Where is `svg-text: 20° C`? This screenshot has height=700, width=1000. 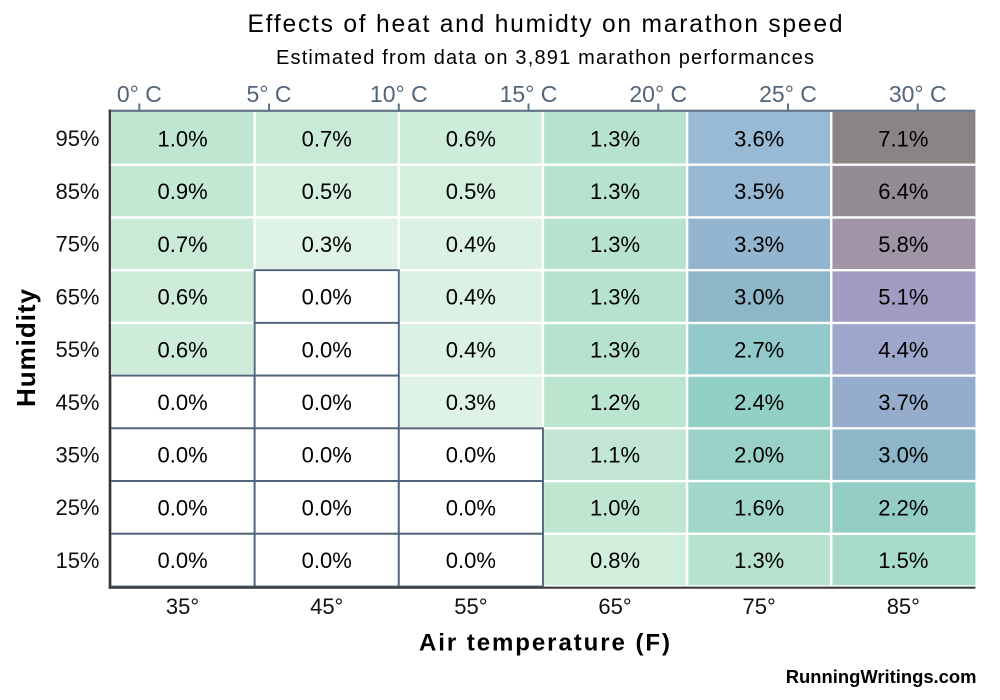 svg-text: 20° C is located at coordinates (658, 94).